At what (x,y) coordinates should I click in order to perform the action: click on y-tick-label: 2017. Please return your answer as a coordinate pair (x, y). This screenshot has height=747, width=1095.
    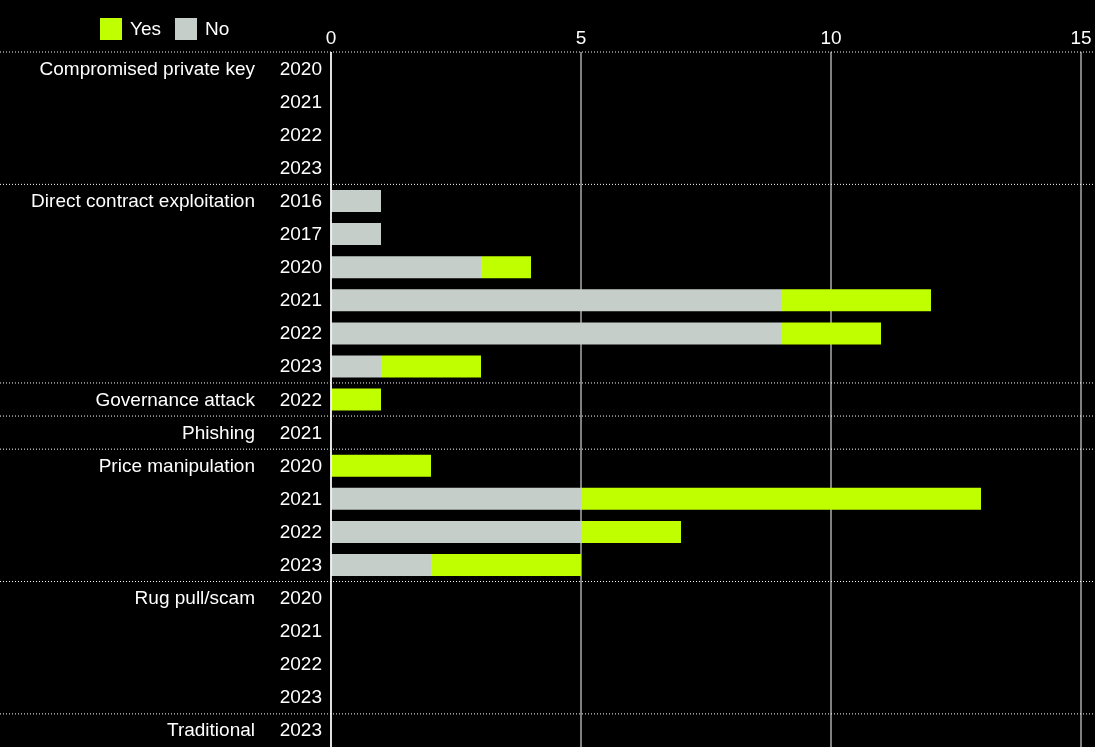
    Looking at the image, I should click on (300, 234).